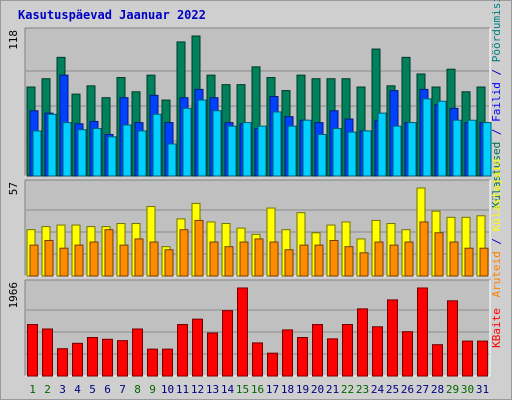  Describe the element at coordinates (92, 389) in the screenshot. I see `x-tick-label-day-5: 5` at that location.